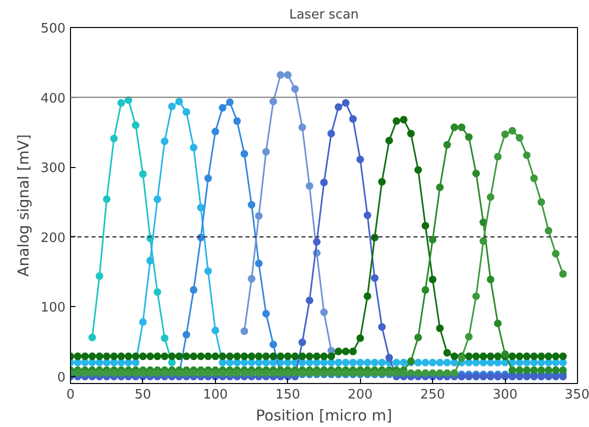 Image resolution: width=589 pixels, height=427 pixels. What do you see at coordinates (53, 238) in the screenshot?
I see `y-tick-label: 200` at bounding box center [53, 238].